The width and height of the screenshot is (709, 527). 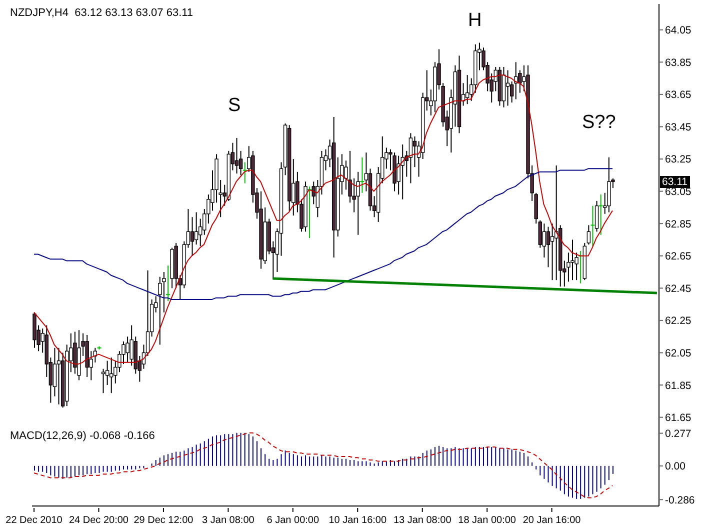 I want to click on y-tick-label: 62.65, so click(x=678, y=256).